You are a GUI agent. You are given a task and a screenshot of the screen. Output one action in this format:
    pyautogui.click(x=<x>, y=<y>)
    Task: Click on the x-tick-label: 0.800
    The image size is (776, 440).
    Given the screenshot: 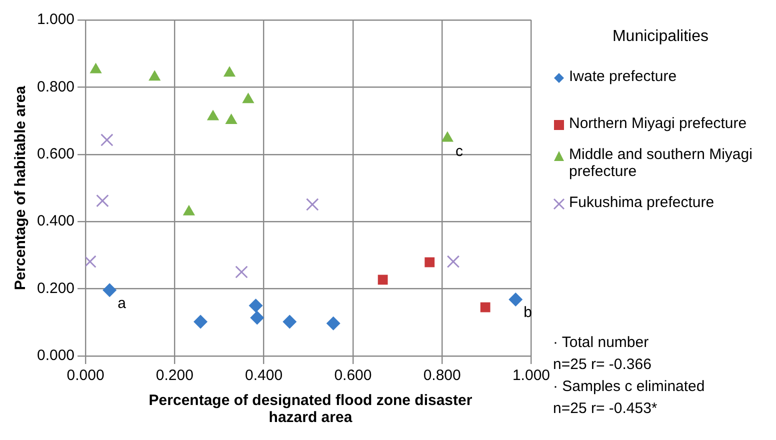 What is the action you would take?
    pyautogui.click(x=442, y=375)
    